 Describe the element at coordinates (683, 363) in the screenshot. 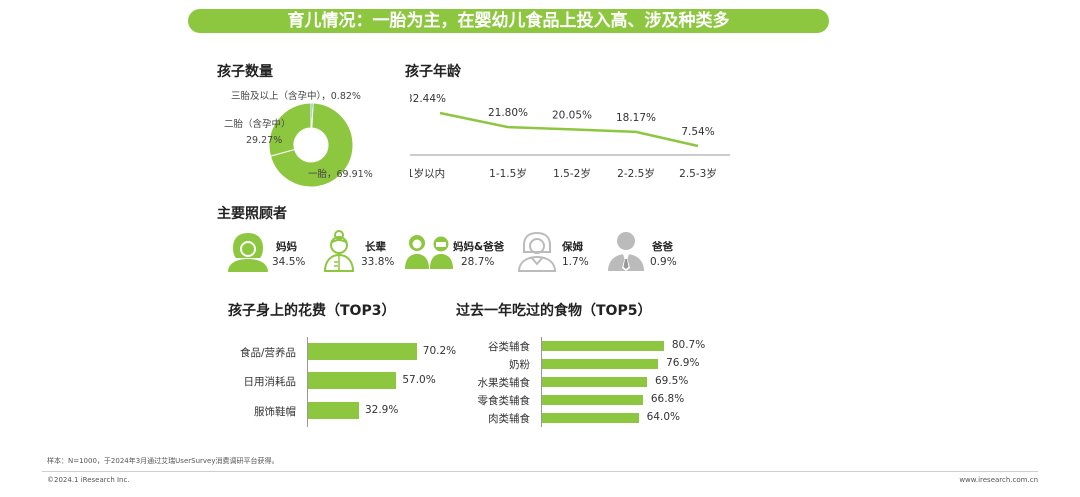

I see `food-value-label: 76.9%` at that location.